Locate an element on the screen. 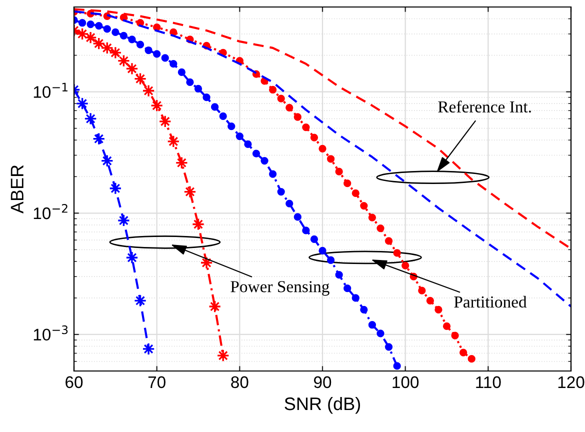  x-tick-label: 80 is located at coordinates (239, 382).